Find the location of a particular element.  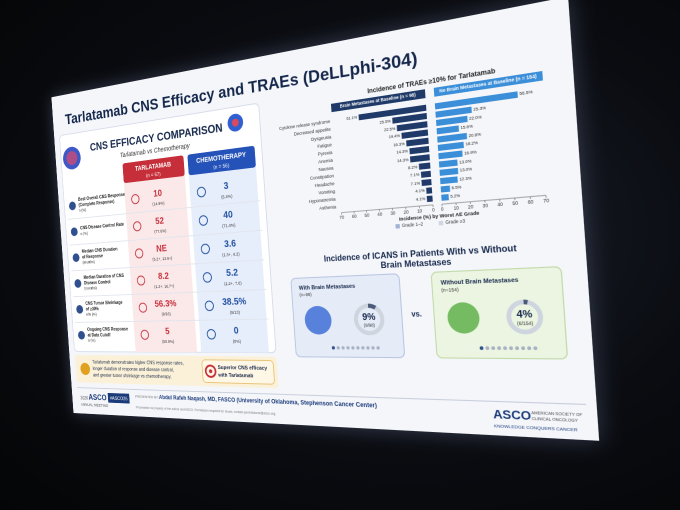

meeting-year: 2026 is located at coordinates (84, 397).